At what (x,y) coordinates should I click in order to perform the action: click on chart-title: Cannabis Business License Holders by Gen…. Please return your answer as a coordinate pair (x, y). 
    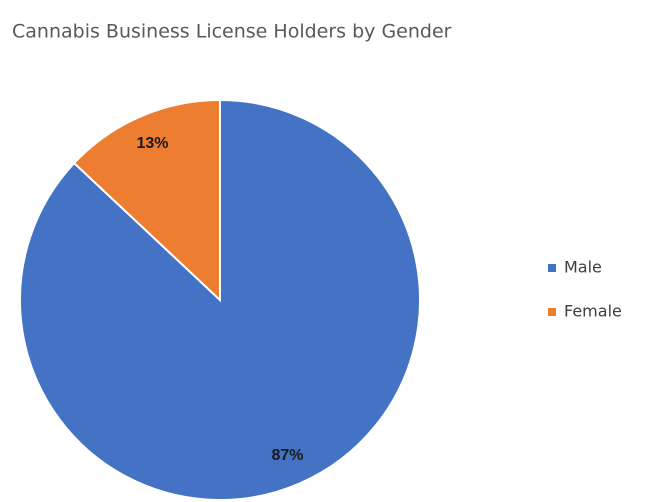
    Looking at the image, I should click on (232, 32).